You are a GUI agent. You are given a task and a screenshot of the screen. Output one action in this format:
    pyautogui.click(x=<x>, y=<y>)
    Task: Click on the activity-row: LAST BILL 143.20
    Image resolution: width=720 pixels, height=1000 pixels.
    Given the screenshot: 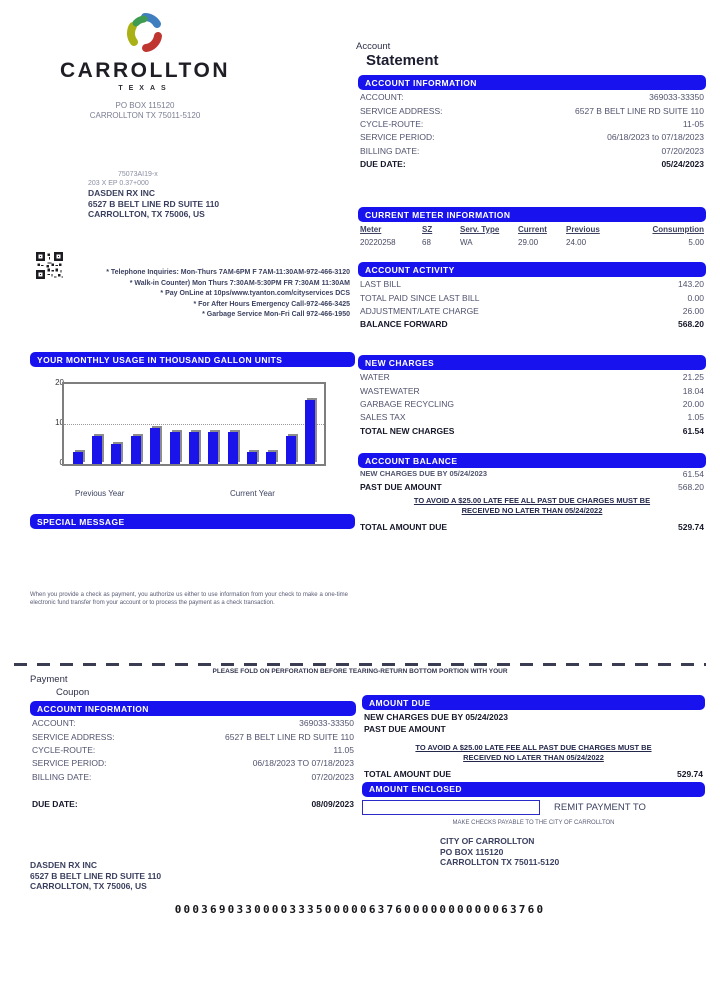 What is the action you would take?
    pyautogui.click(x=532, y=283)
    